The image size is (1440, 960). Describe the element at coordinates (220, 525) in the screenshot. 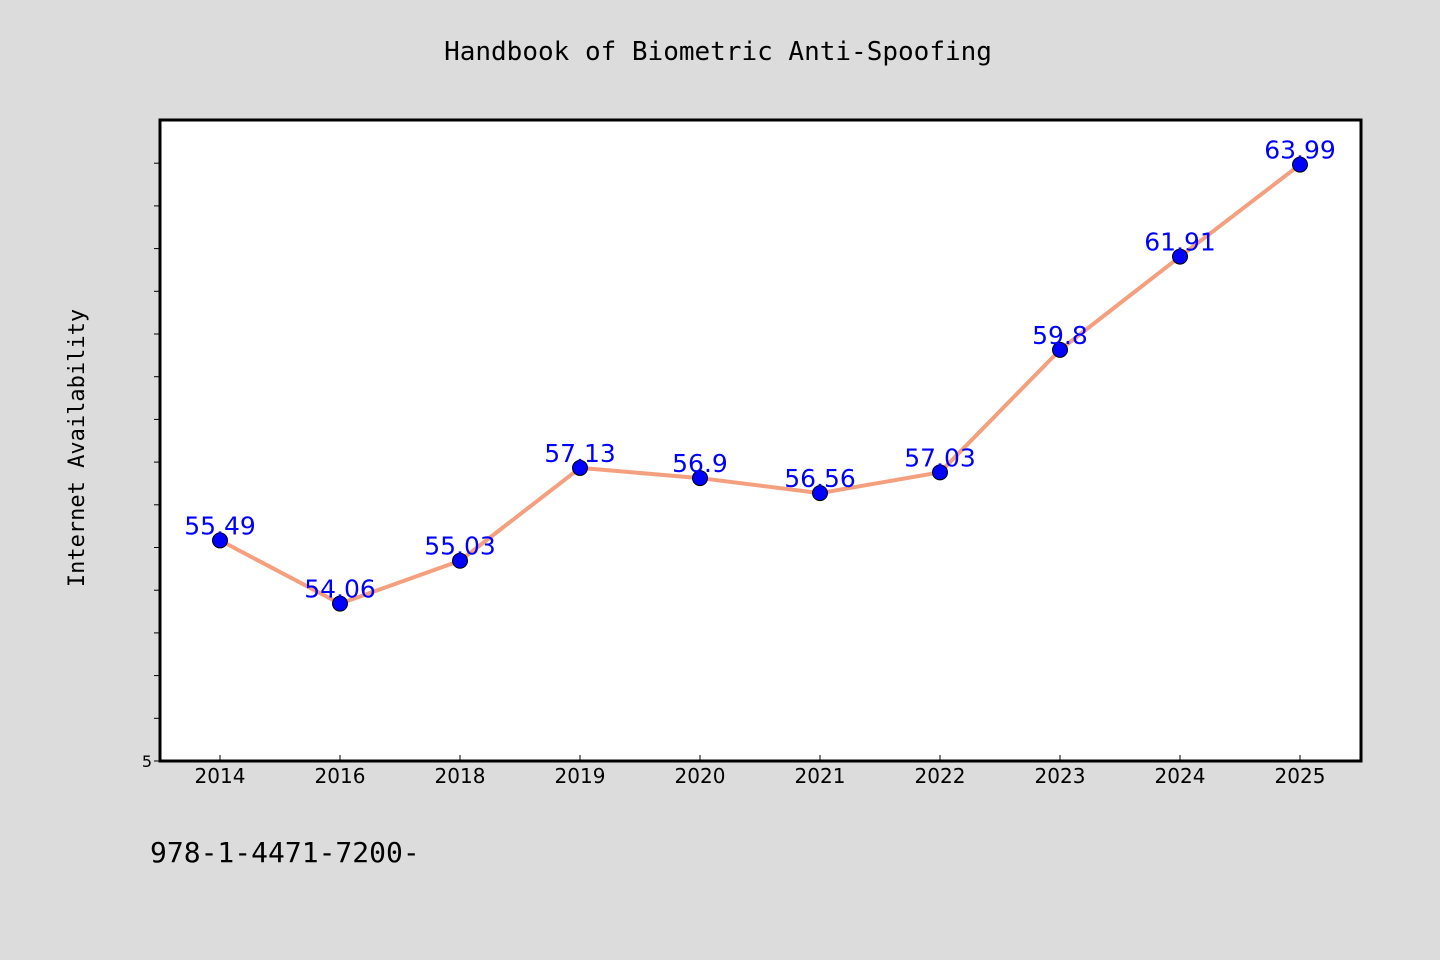

I see `data-label: 55.49` at that location.